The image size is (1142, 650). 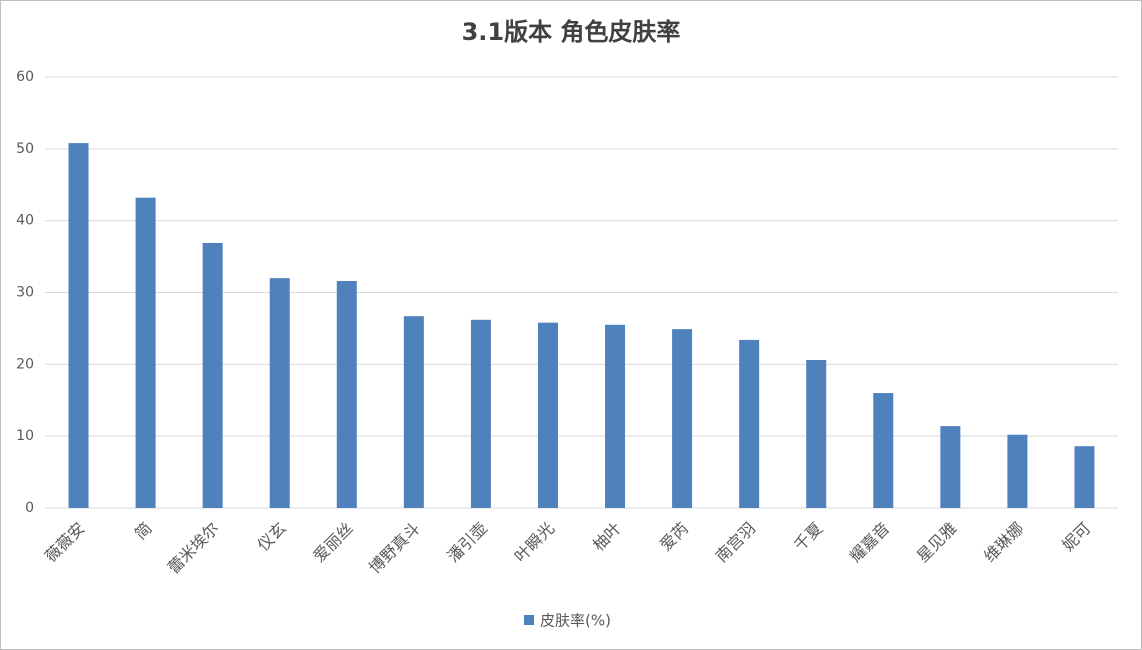 I want to click on legend-swatch, so click(x=529, y=620).